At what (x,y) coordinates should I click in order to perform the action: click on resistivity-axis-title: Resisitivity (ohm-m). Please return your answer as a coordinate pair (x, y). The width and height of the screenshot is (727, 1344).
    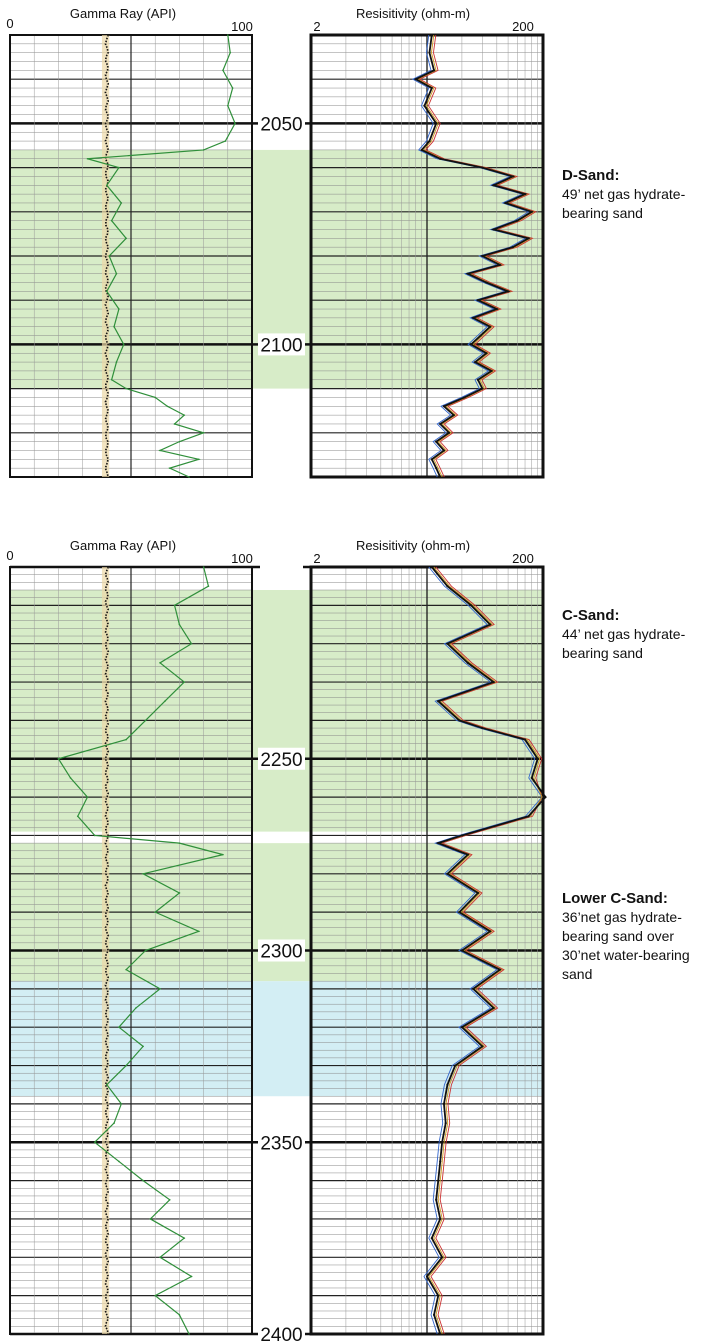
    Looking at the image, I should click on (413, 13).